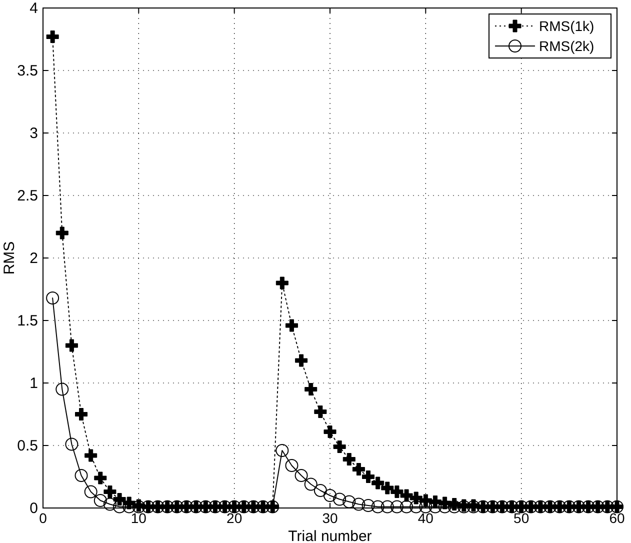  Describe the element at coordinates (34, 8) in the screenshot. I see `y-tick-label: 4` at that location.